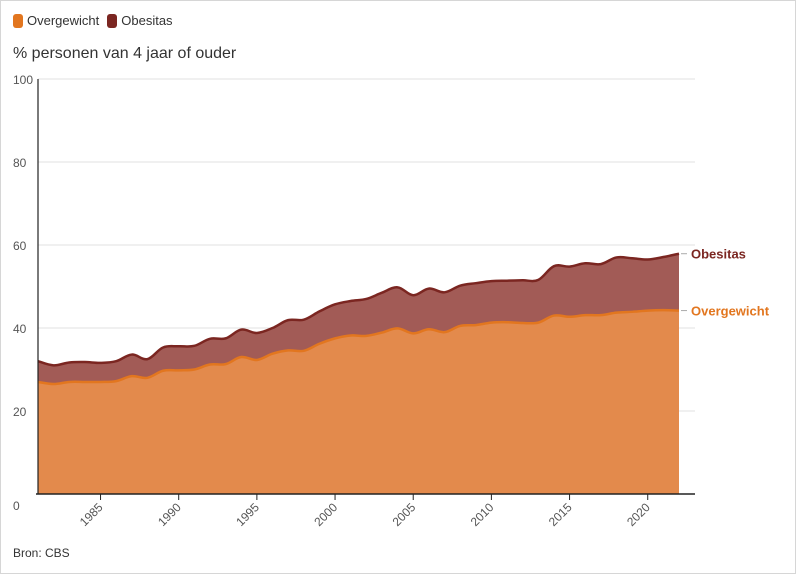 Image resolution: width=796 pixels, height=574 pixels. What do you see at coordinates (91, 514) in the screenshot?
I see `x-tick-label: 1985` at bounding box center [91, 514].